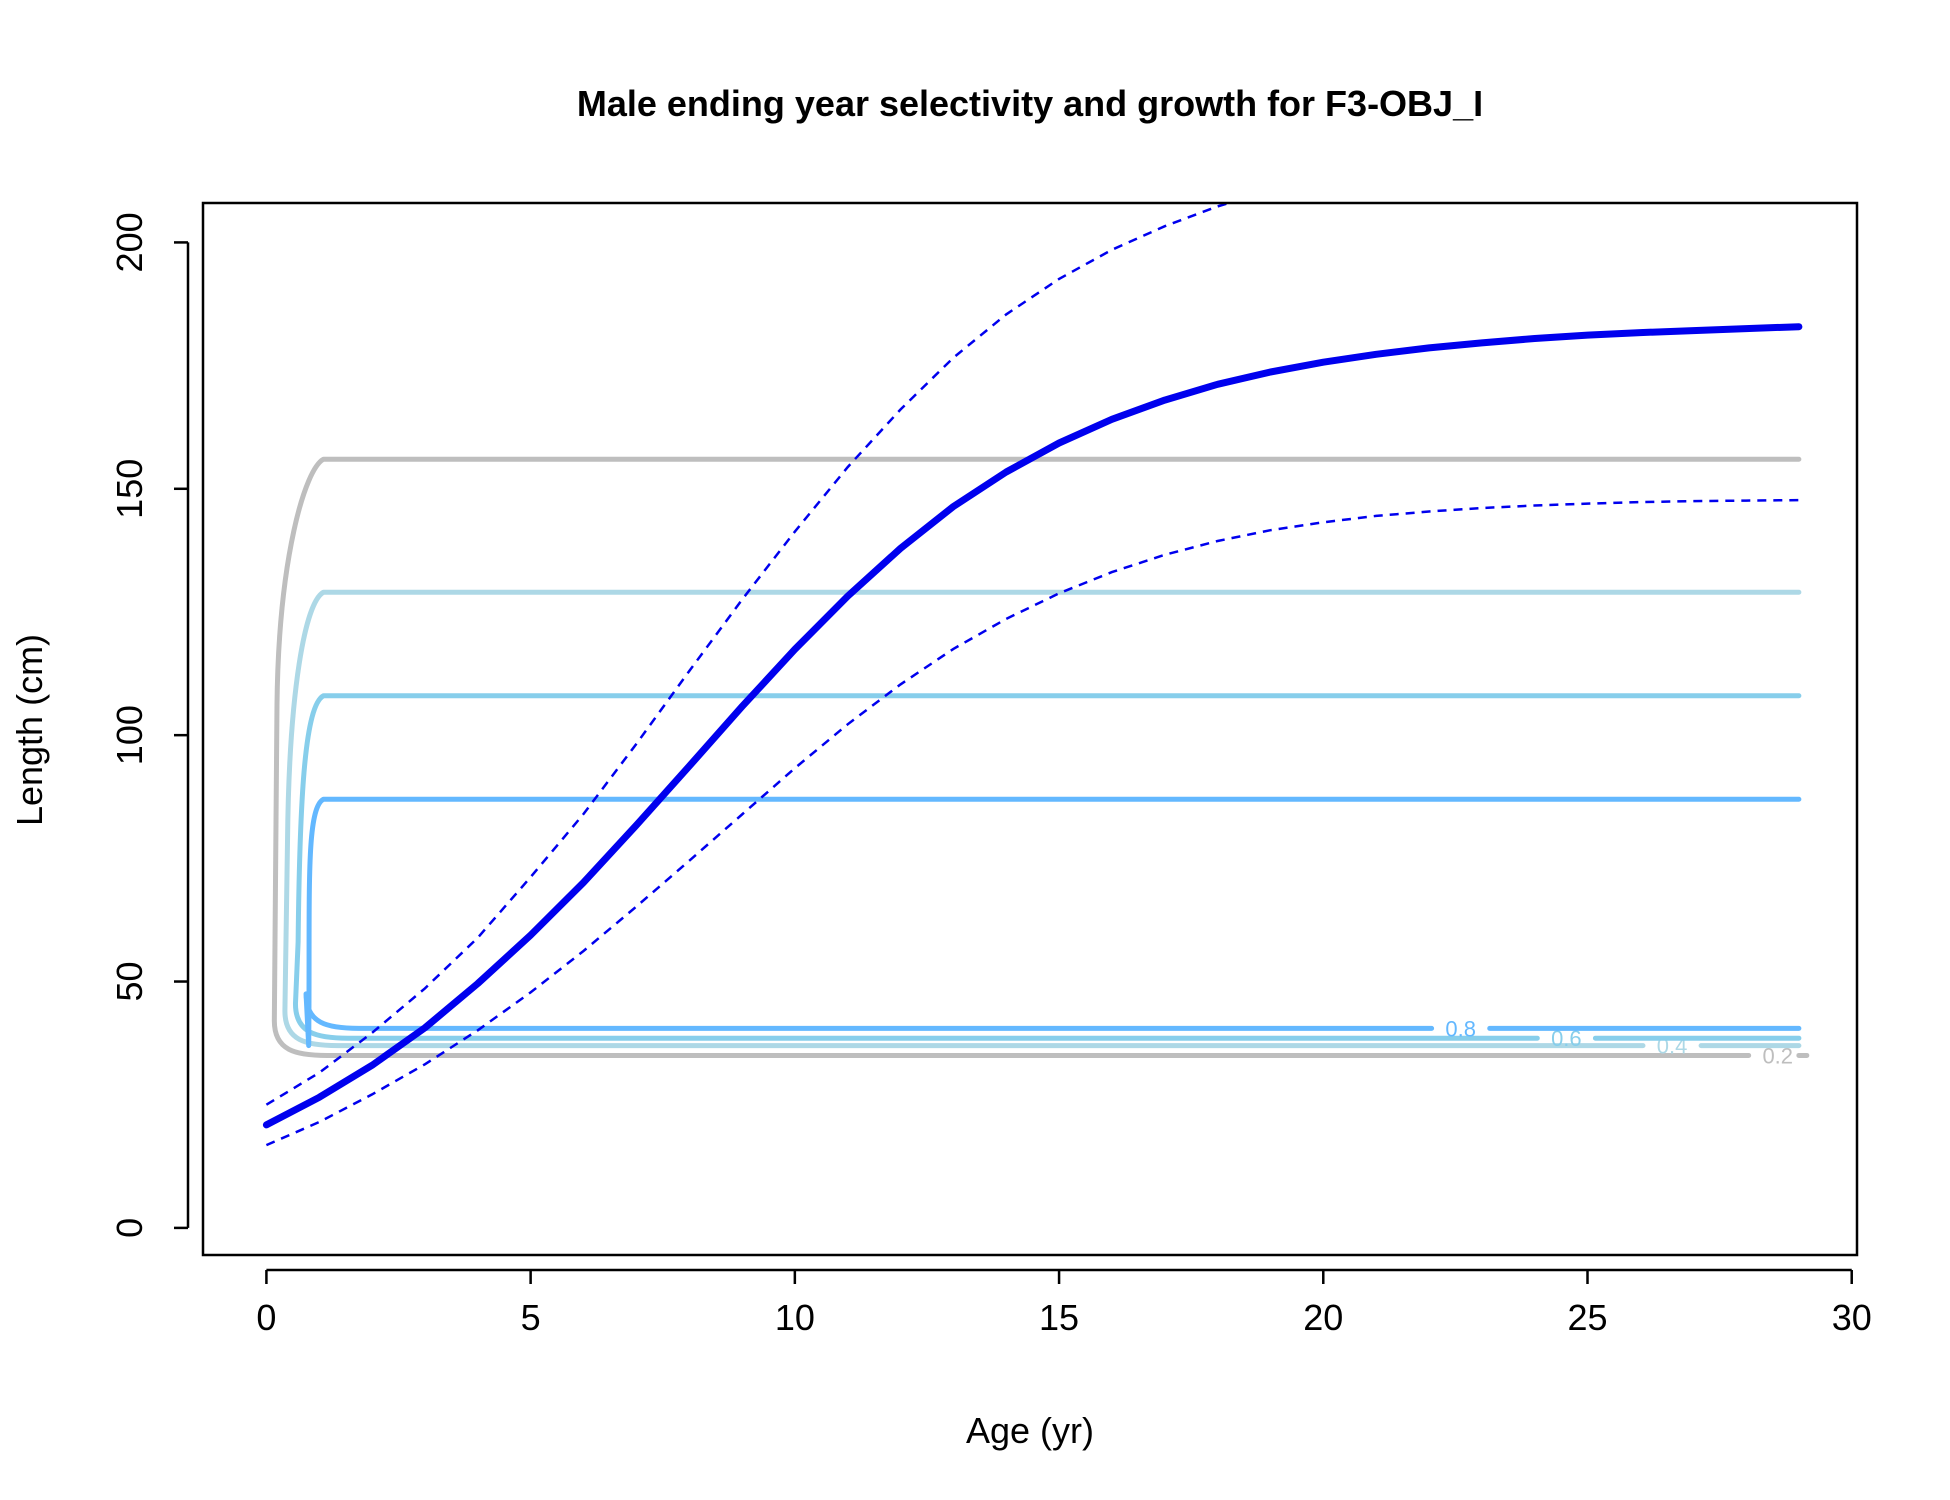 This screenshot has height=1500, width=1950. What do you see at coordinates (1323, 1317) in the screenshot?
I see `x-tick-label: 20` at bounding box center [1323, 1317].